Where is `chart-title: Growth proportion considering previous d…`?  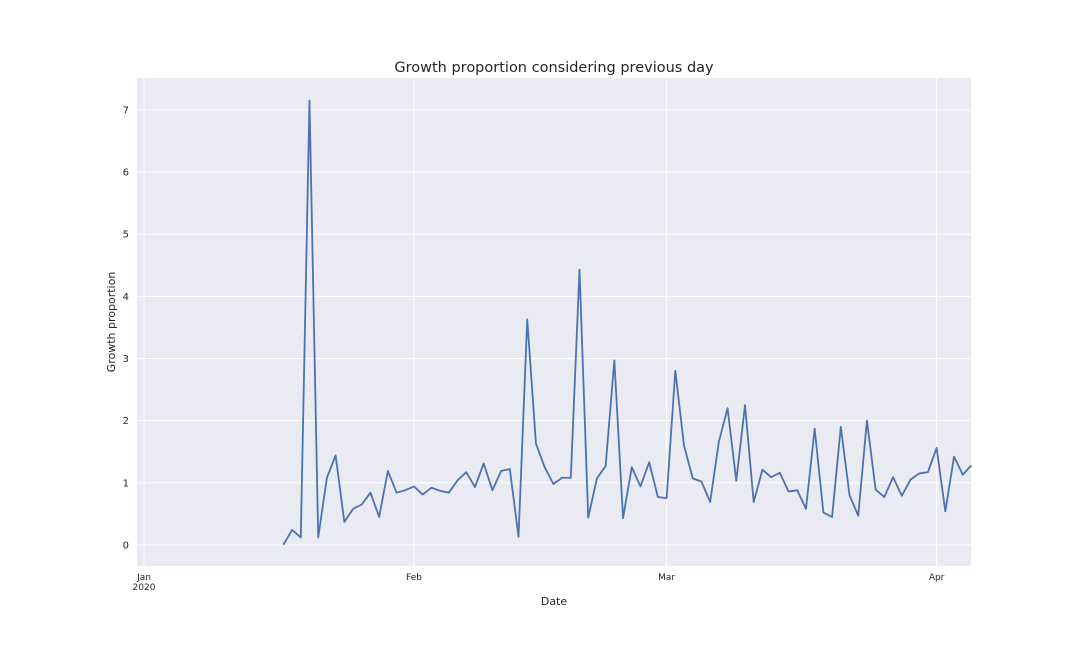 chart-title: Growth proportion considering previous d… is located at coordinates (554, 68).